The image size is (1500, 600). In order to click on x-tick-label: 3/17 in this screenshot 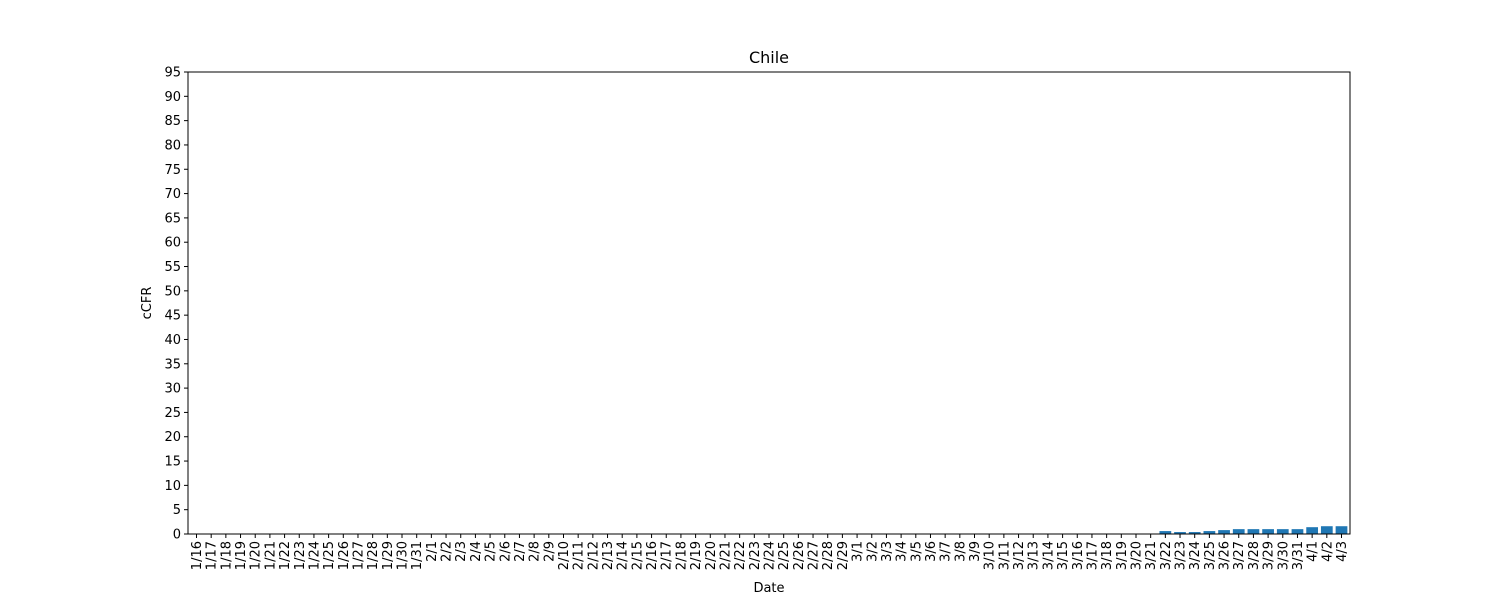, I will do `click(1092, 555)`.